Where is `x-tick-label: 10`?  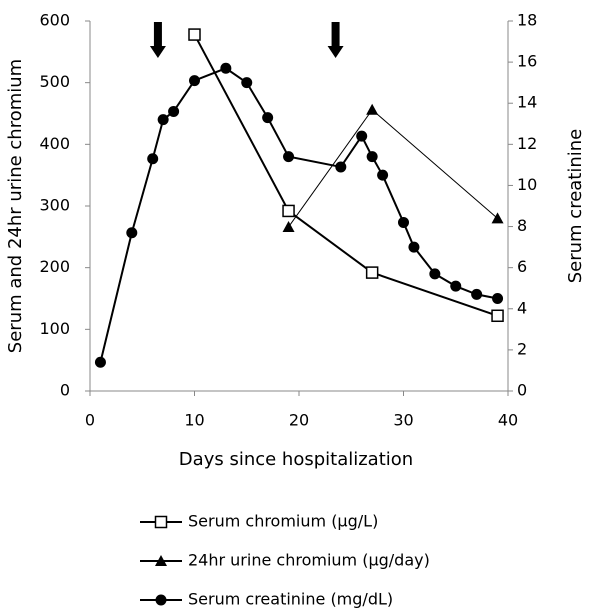 x-tick-label: 10 is located at coordinates (194, 420).